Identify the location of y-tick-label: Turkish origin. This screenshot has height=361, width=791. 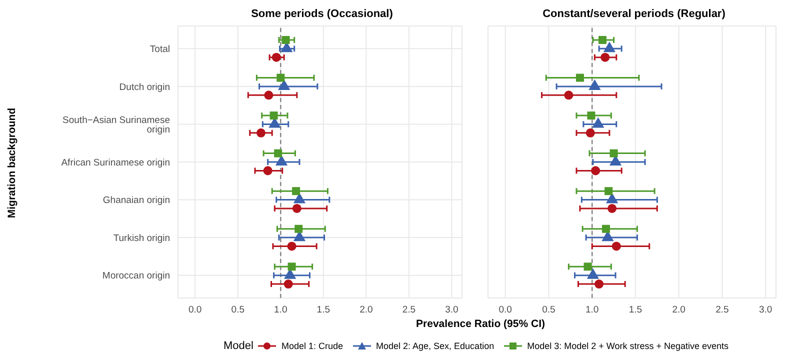
(141, 238).